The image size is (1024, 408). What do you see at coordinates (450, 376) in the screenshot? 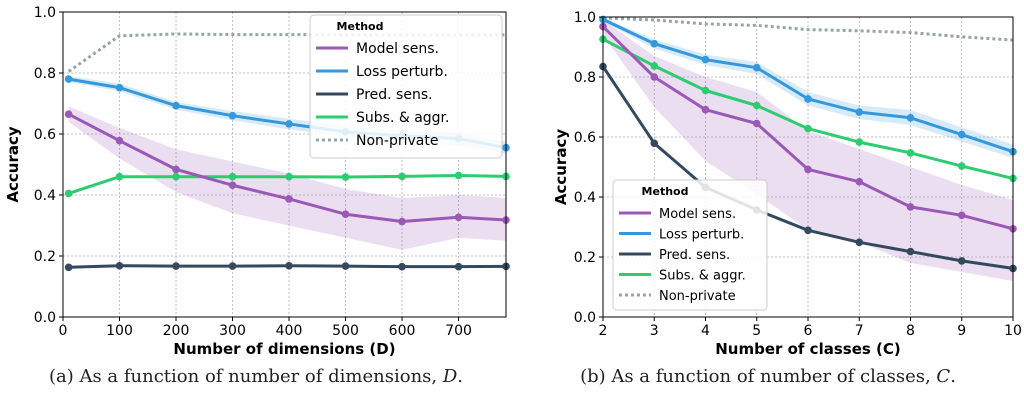
I see `caption-a-variable: D` at bounding box center [450, 376].